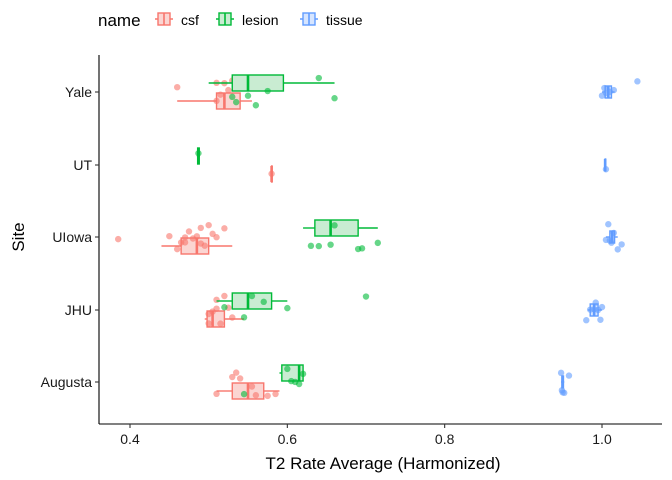 The height and width of the screenshot is (480, 672). What do you see at coordinates (67, 382) in the screenshot?
I see `y-tick-label: Augusta` at bounding box center [67, 382].